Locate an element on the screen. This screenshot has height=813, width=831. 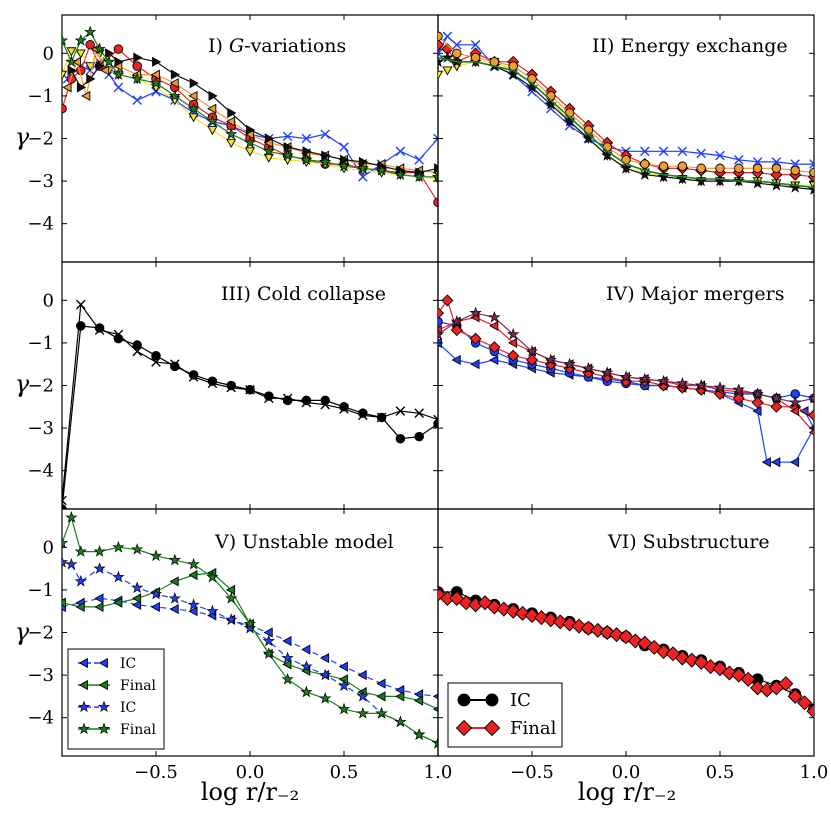
panel-I-title: I) G-variations is located at coordinates (277, 46).